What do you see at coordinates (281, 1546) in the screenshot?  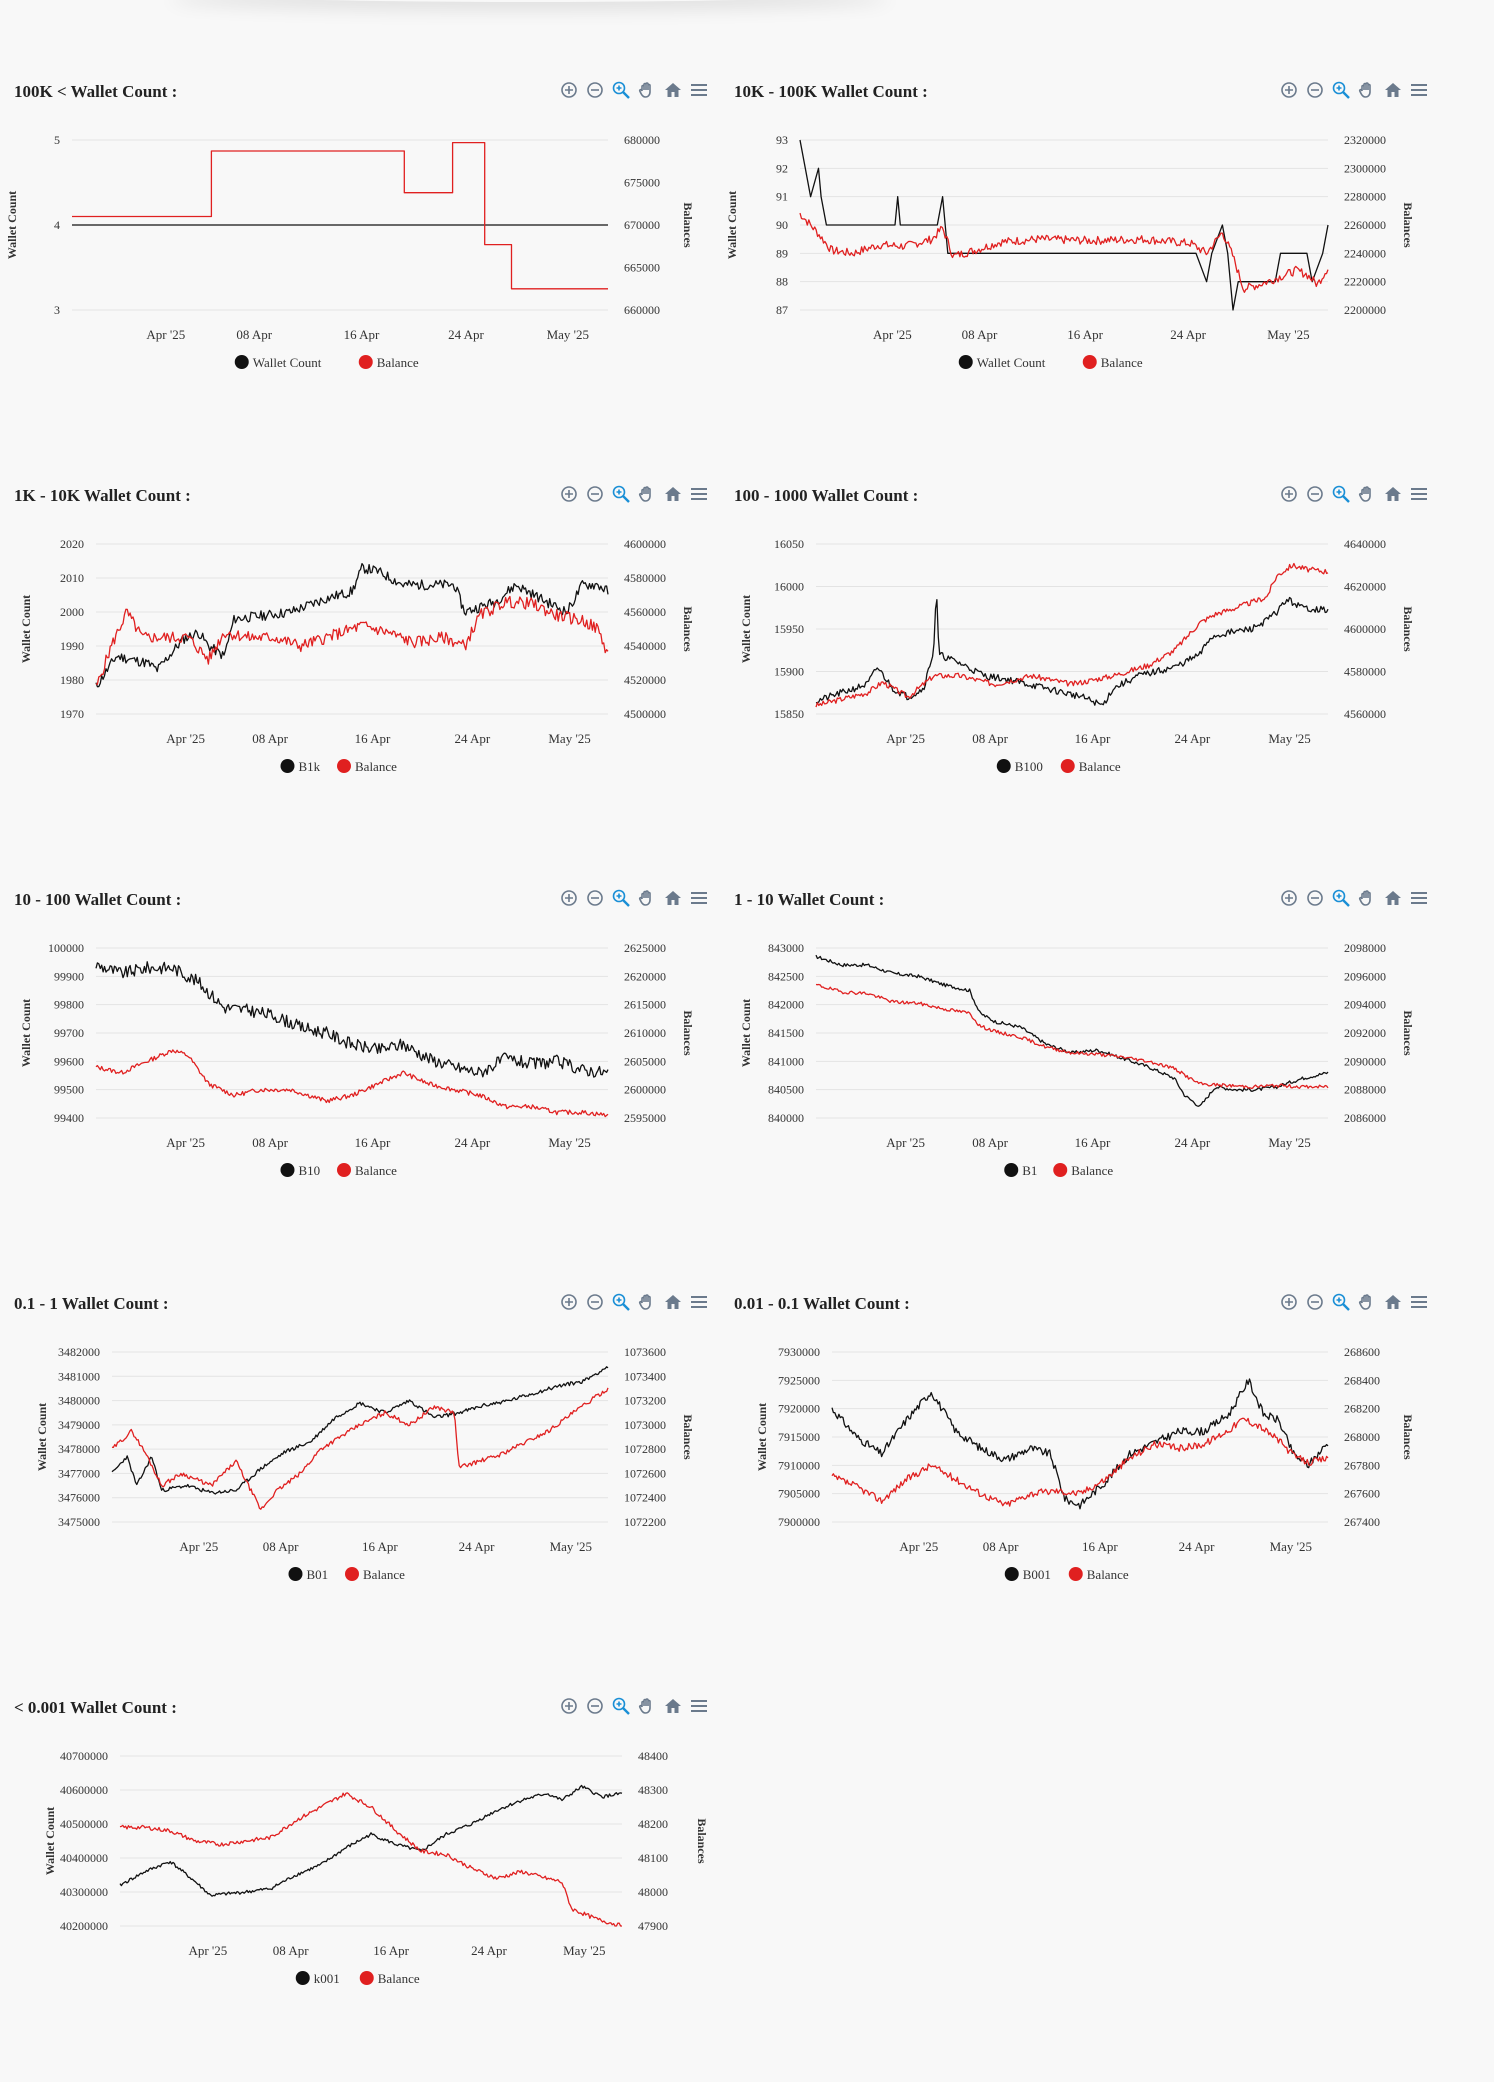 I see `x-tick-label: 08 Apr` at bounding box center [281, 1546].